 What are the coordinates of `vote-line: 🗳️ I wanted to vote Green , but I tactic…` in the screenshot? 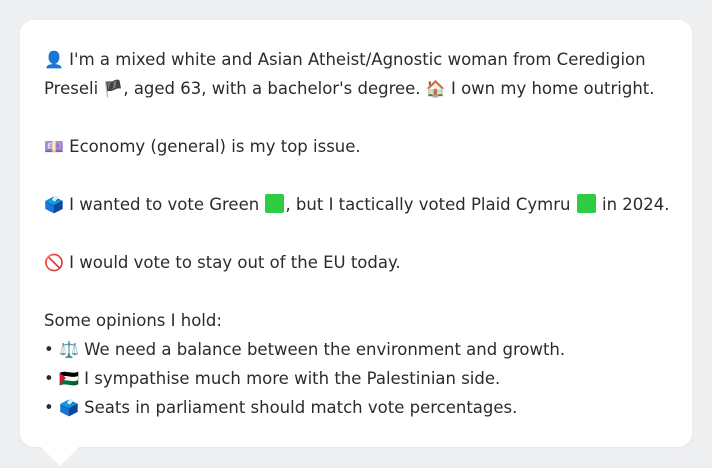 It's located at (357, 204).